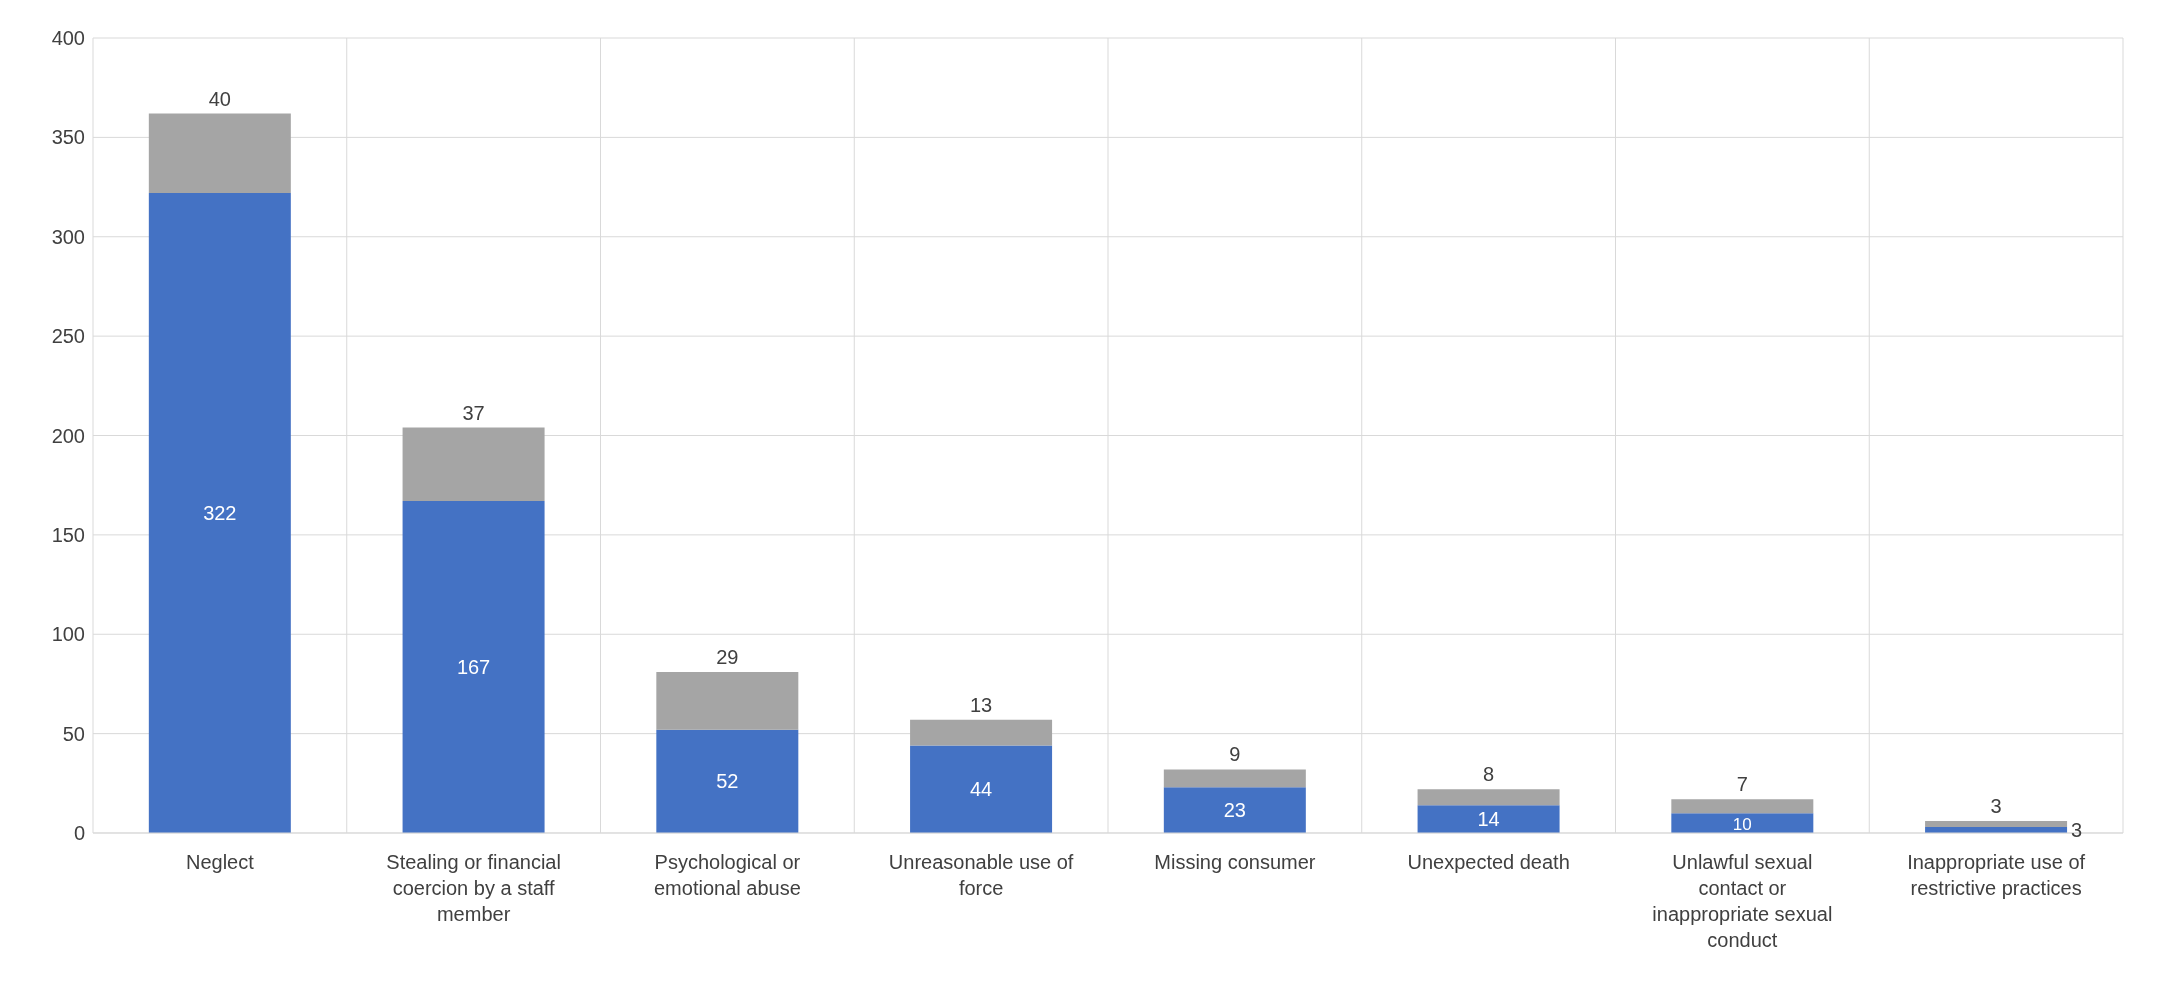  I want to click on x-tick-label: Unlawful sexual contact or inappropriate sexual conduct, so click(1742, 901).